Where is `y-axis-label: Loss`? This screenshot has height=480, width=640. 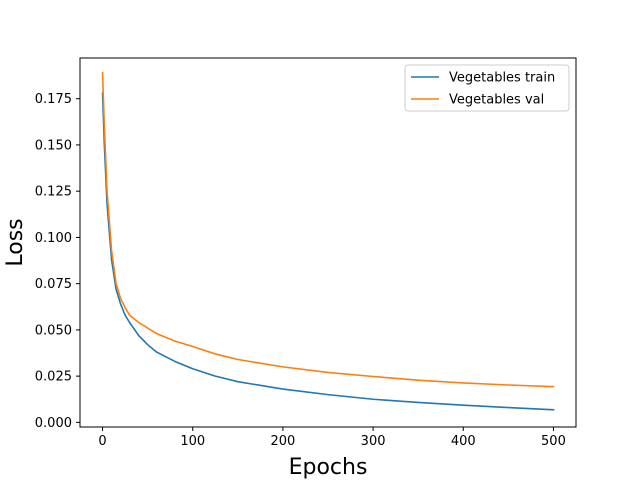 y-axis-label: Loss is located at coordinates (15, 242).